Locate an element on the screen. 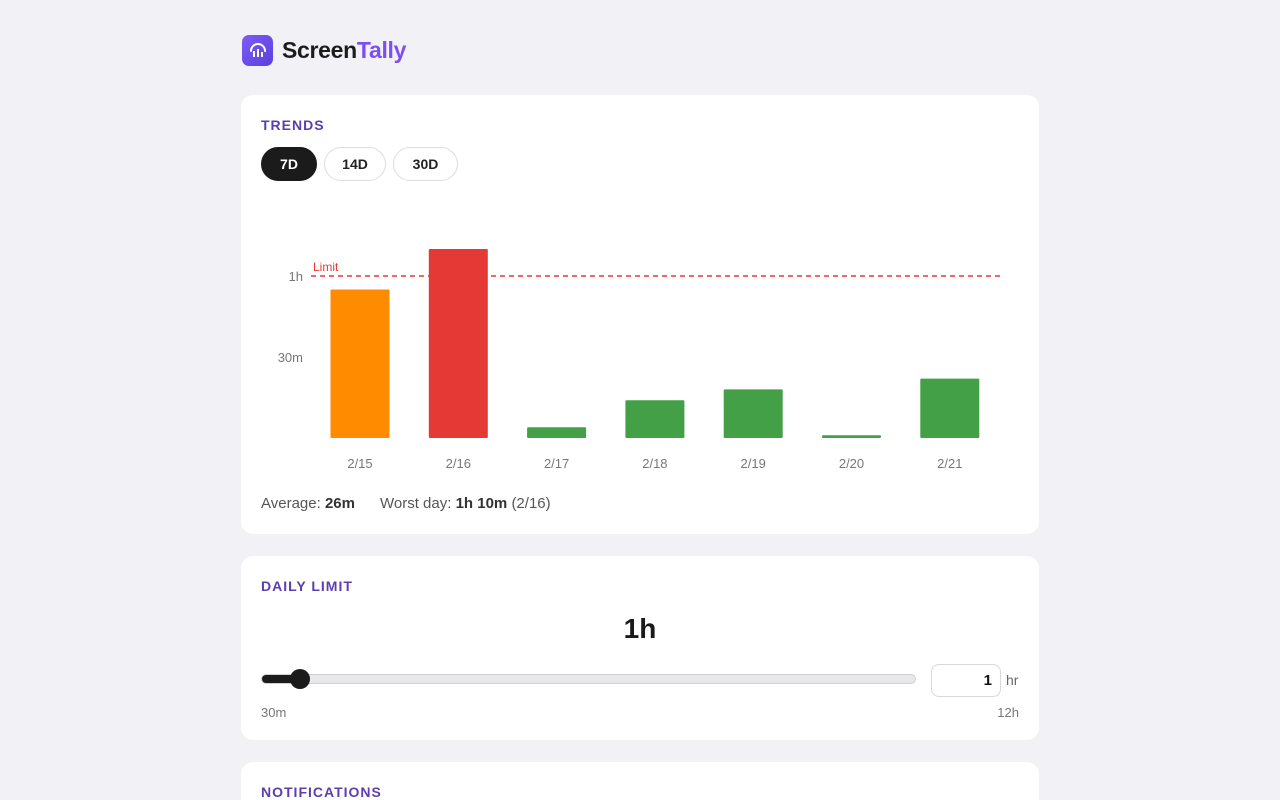  y-tick-label: 1h is located at coordinates (296, 276).